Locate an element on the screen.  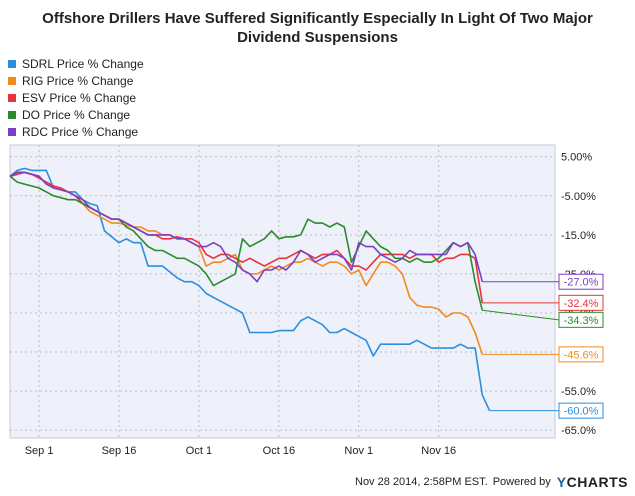
end-label-text: -45.6% is located at coordinates (581, 355).